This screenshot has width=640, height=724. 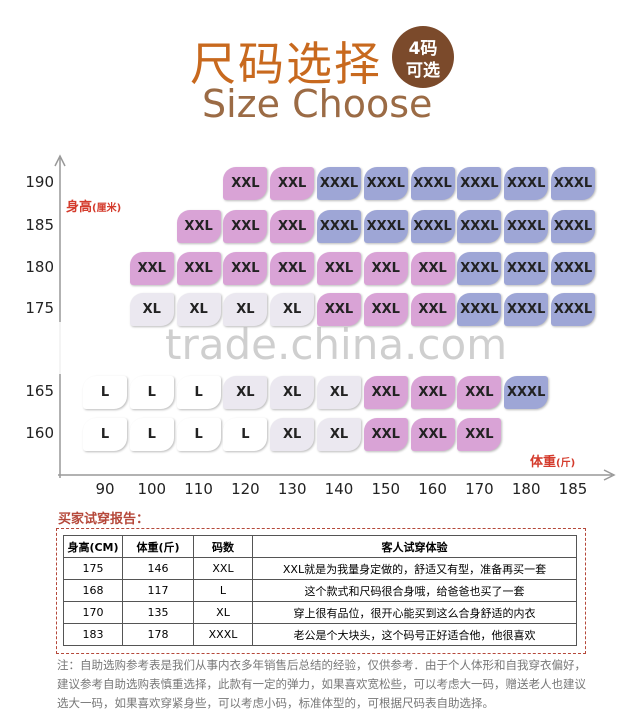 I want to click on y-axis-title: 身高(厘米), so click(x=93, y=205).